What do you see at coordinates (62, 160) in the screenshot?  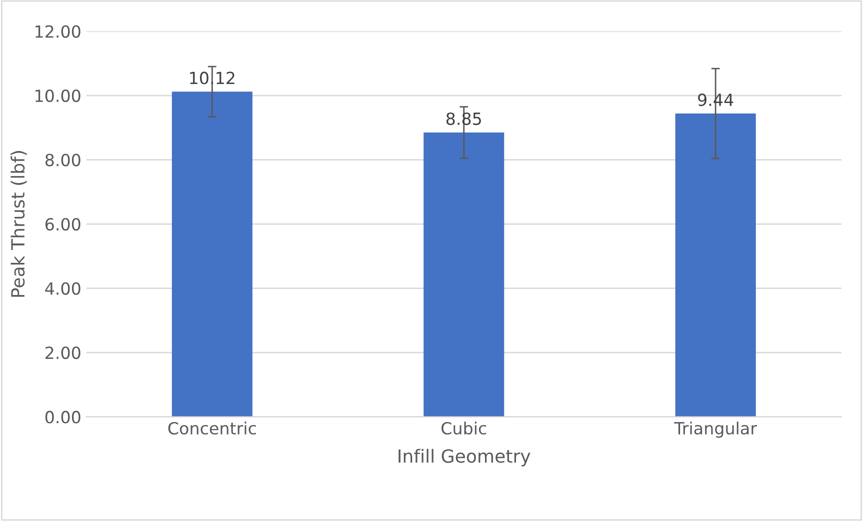 I see `y-tick-label: 8.00` at bounding box center [62, 160].